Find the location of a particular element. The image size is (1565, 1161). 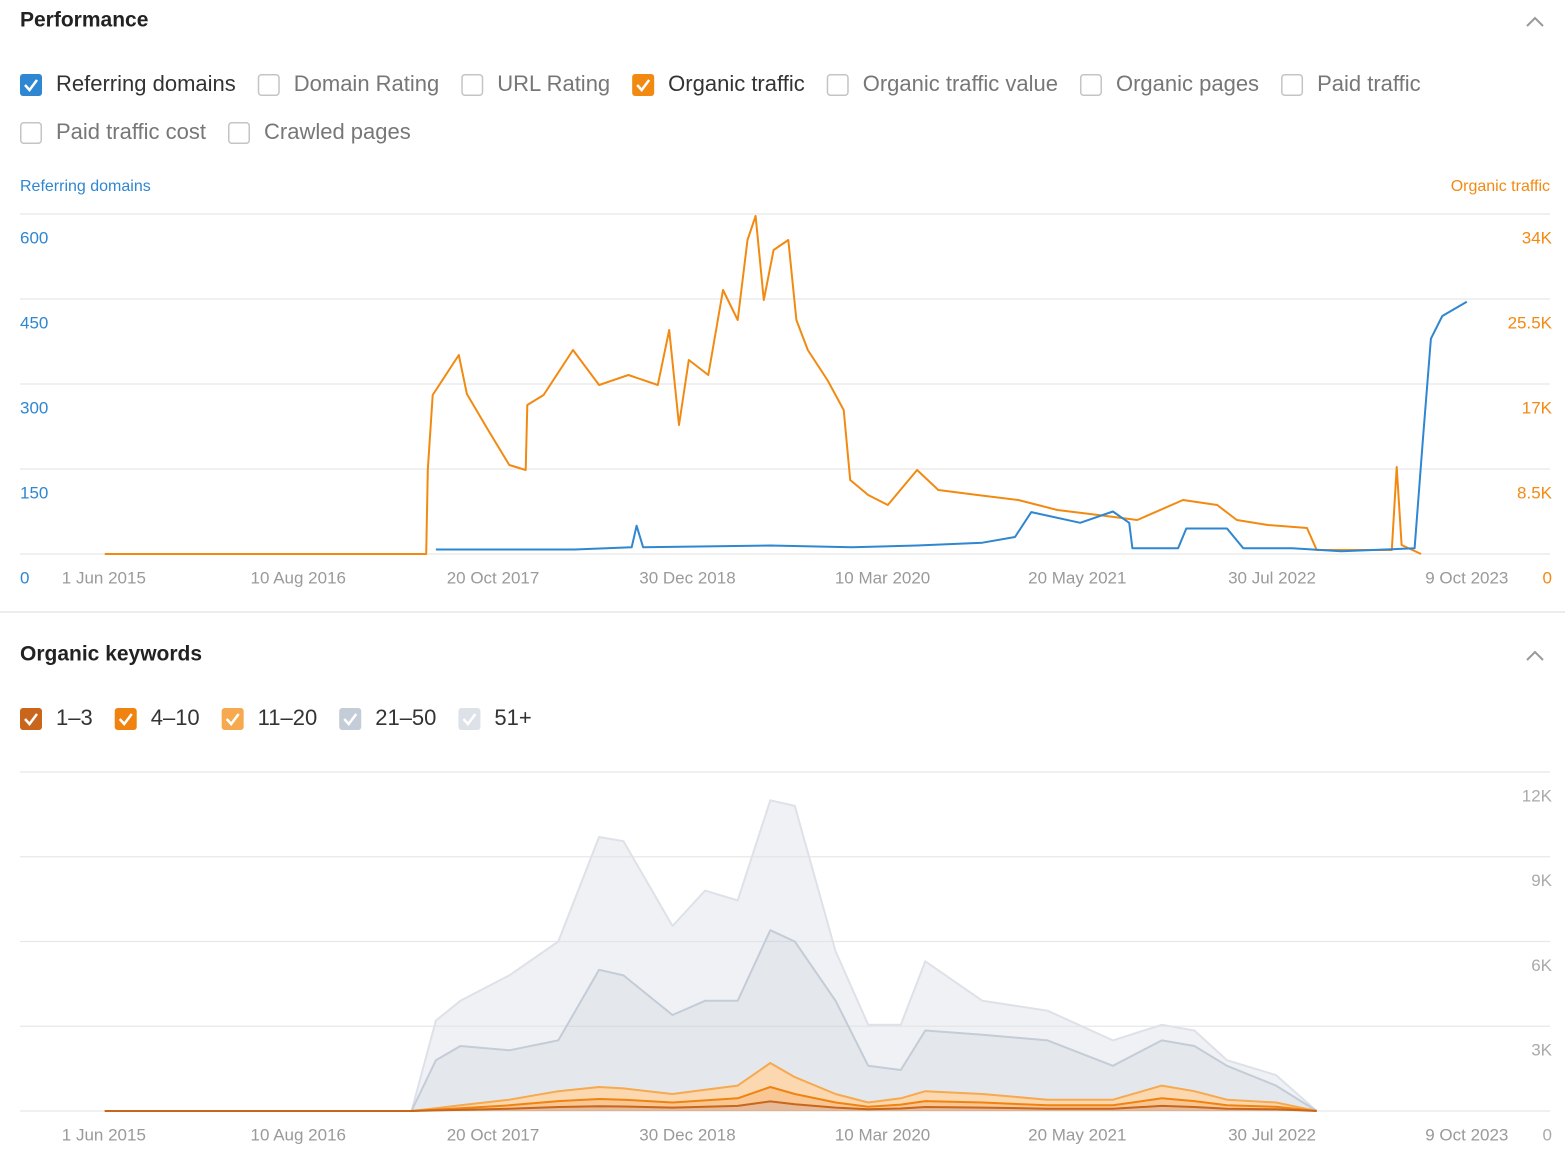

checkbox-option: Organic pages is located at coordinates (1169, 83).